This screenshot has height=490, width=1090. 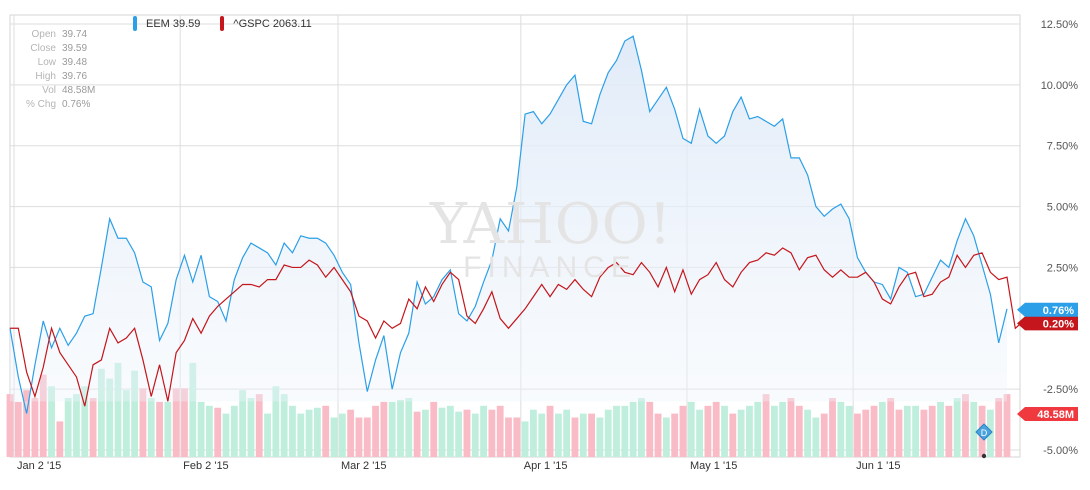 I want to click on y-tick-label: 12.50%, so click(x=1060, y=25).